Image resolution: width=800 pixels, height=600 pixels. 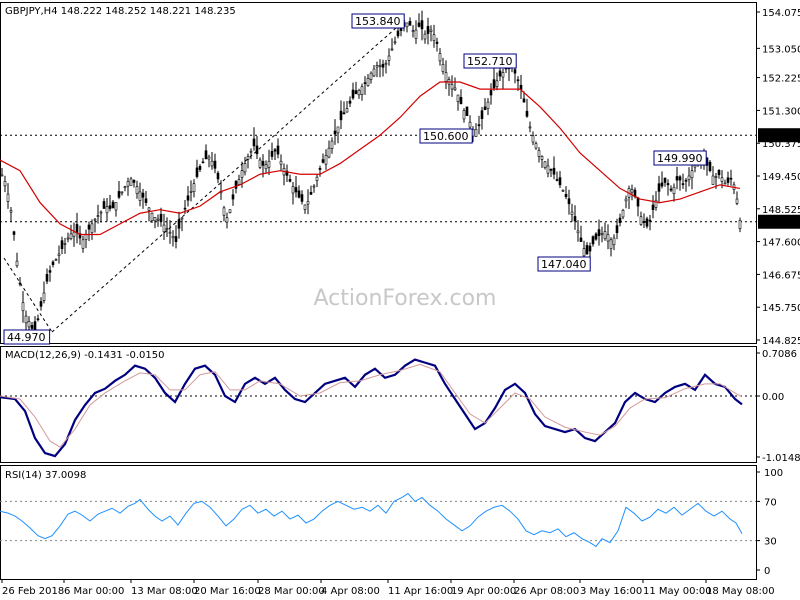 I want to click on price-level-box, so click(x=779, y=221).